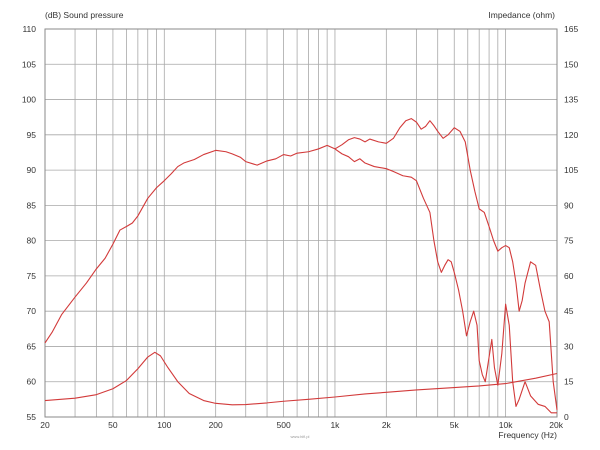  Describe the element at coordinates (29, 100) in the screenshot. I see `left-tick-label: 100` at that location.